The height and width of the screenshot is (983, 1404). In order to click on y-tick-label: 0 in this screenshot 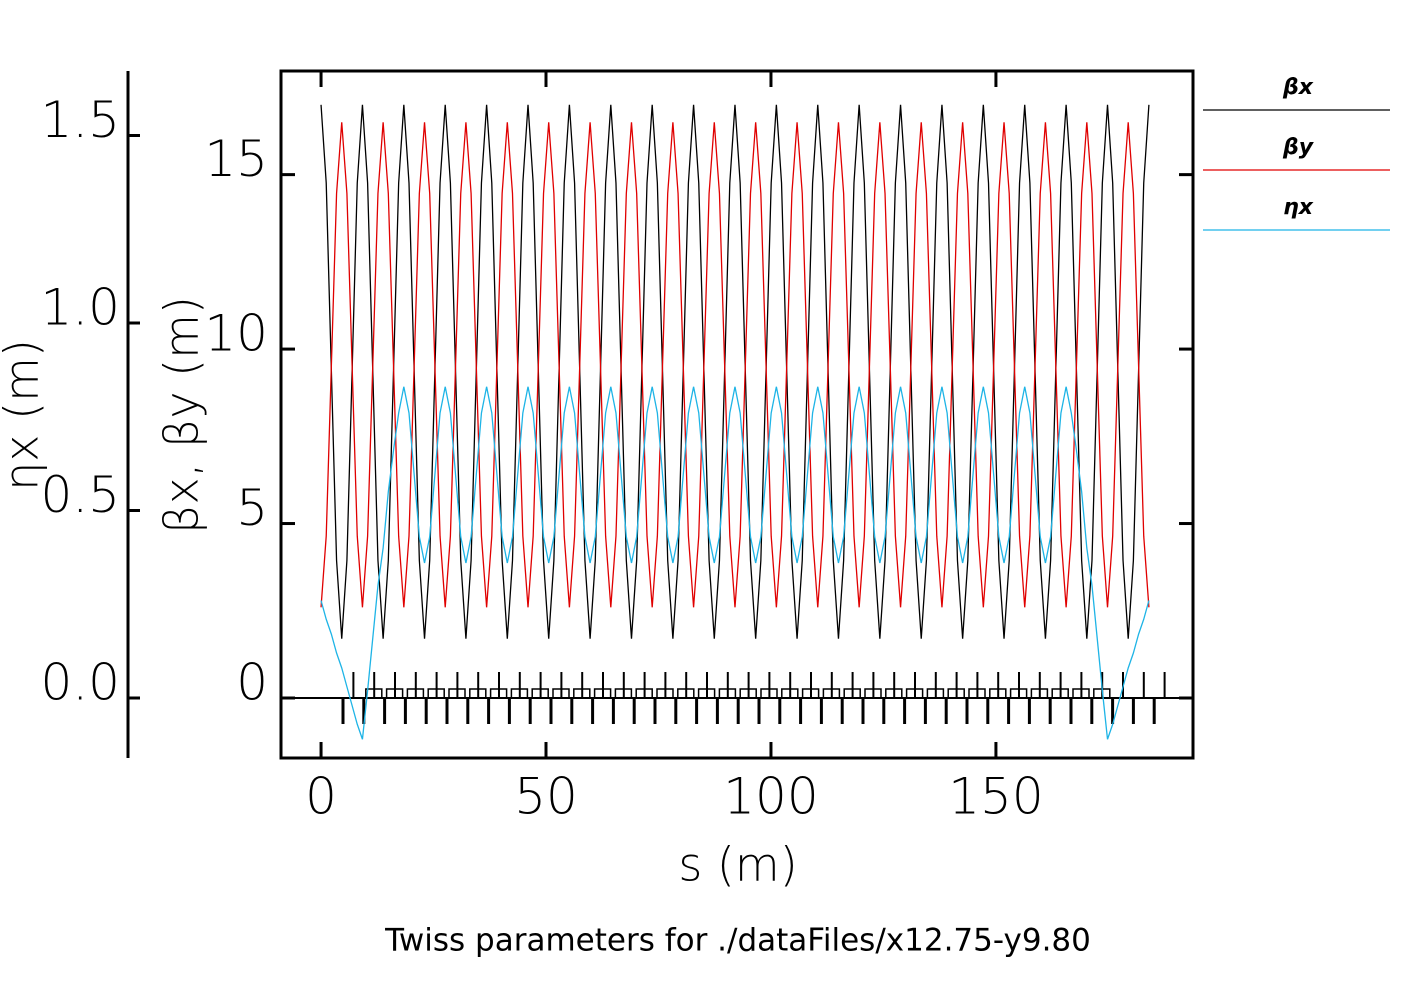, I will do `click(252, 682)`.